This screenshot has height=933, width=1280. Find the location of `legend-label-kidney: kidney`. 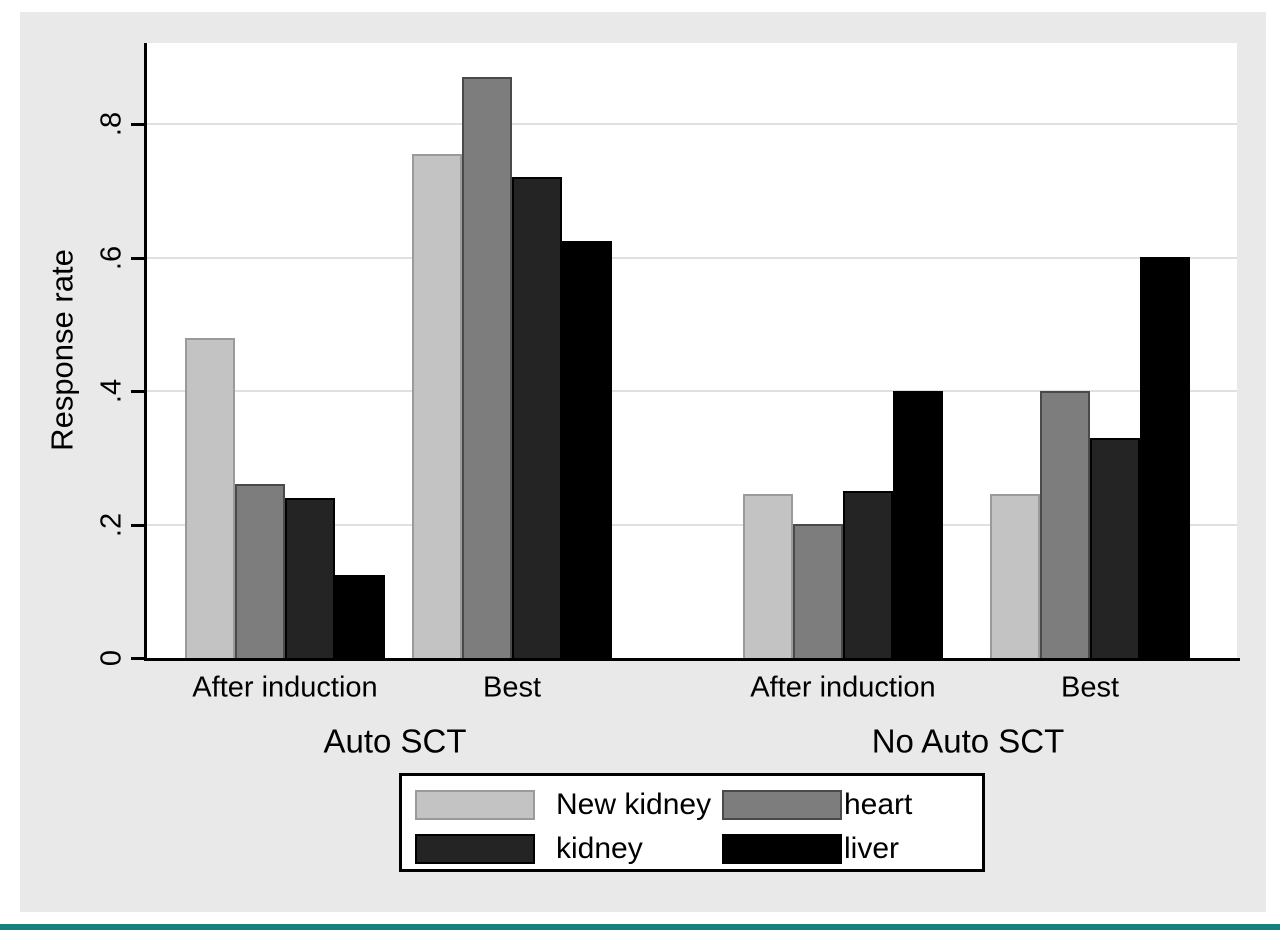

legend-label-kidney: kidney is located at coordinates (599, 848).